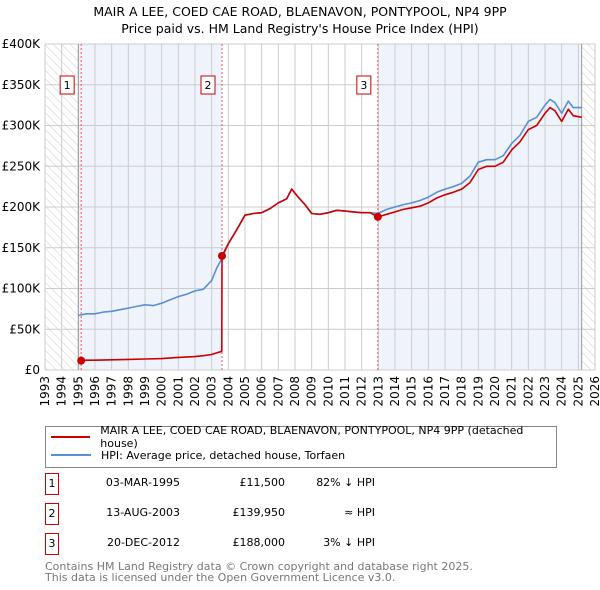 This screenshot has width=600, height=590. Describe the element at coordinates (45, 391) in the screenshot. I see `x-tick-label: 1993` at that location.